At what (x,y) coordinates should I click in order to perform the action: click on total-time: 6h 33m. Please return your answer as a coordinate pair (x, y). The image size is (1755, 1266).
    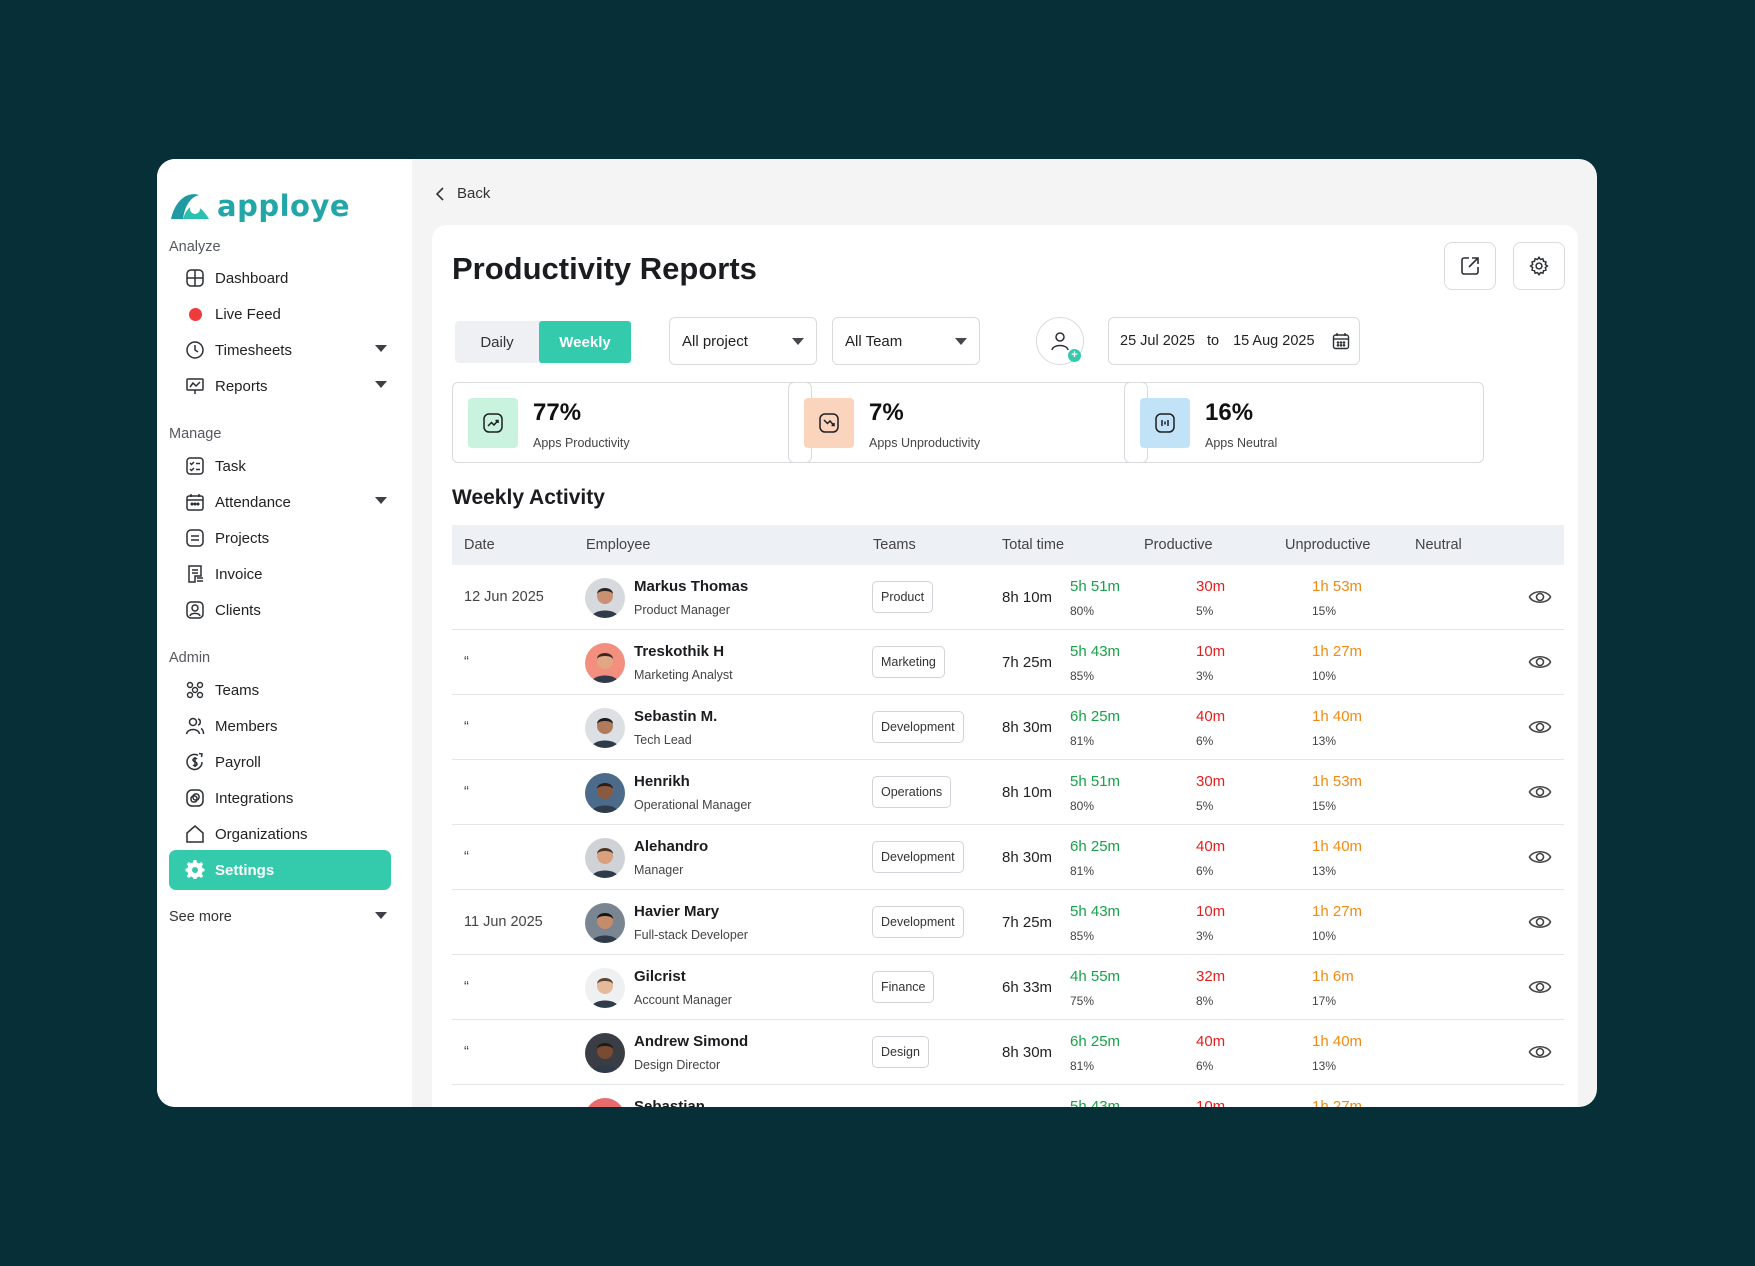
    Looking at the image, I should click on (1027, 987).